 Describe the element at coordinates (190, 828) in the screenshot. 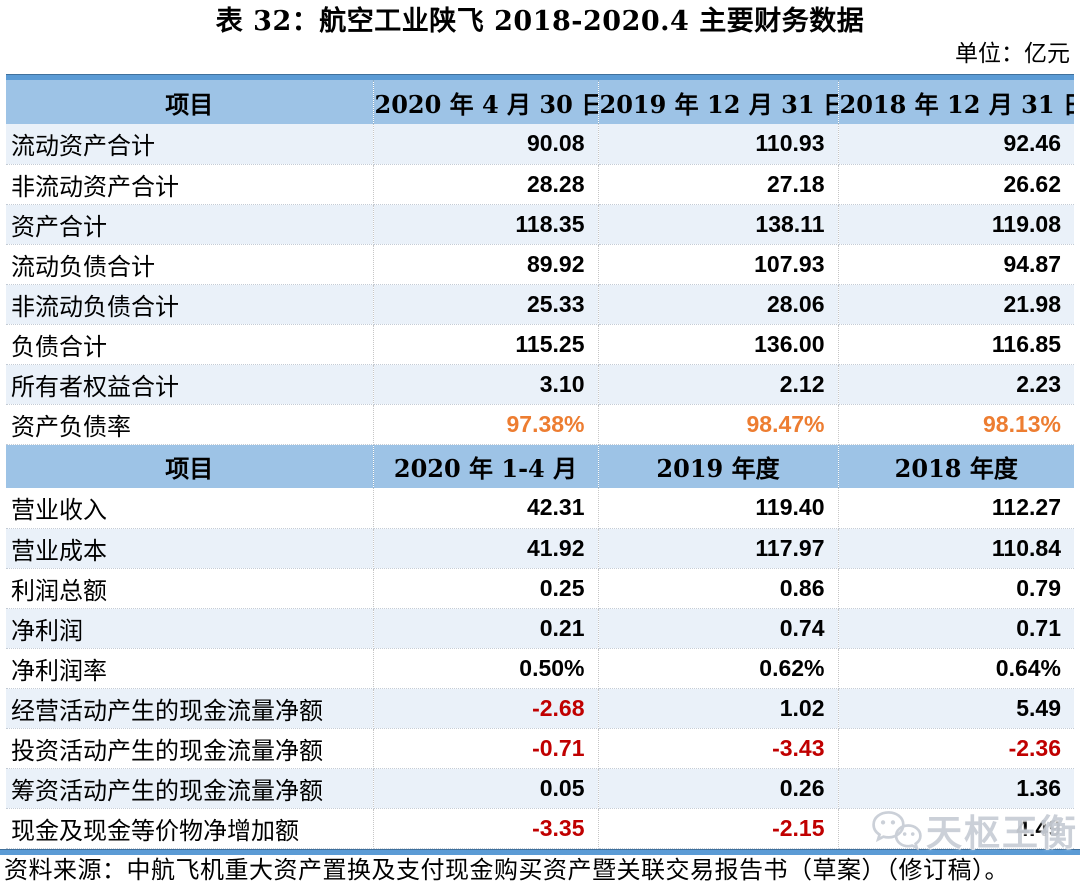

I see `row-label: 现金及现金等价物净增加额` at that location.